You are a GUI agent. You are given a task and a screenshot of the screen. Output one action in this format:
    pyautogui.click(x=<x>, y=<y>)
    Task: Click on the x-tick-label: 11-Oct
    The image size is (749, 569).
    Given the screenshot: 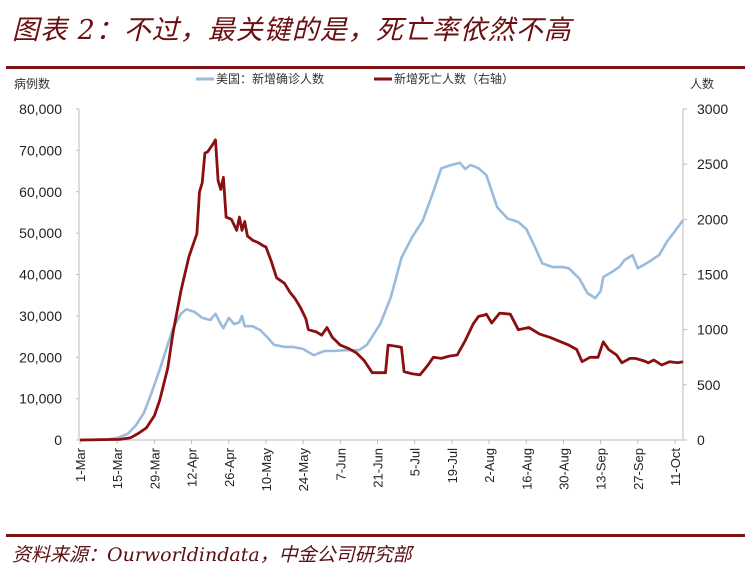 What is the action you would take?
    pyautogui.click(x=675, y=467)
    